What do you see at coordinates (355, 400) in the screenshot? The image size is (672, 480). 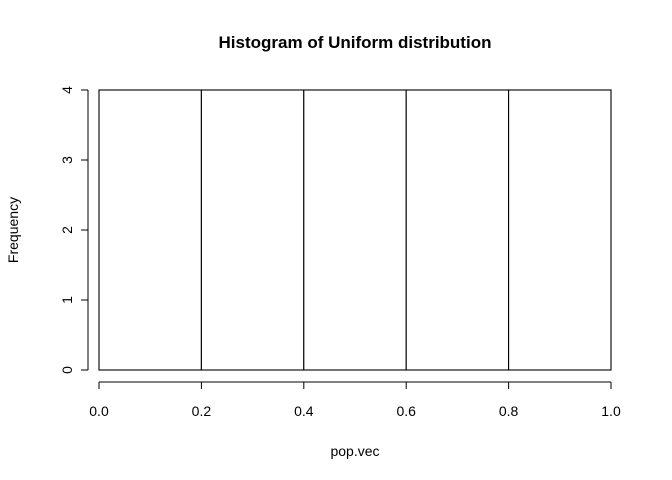 I see `x-axis: 0.0 0.2 0.4 0.6 0.8 1.0` at bounding box center [355, 400].